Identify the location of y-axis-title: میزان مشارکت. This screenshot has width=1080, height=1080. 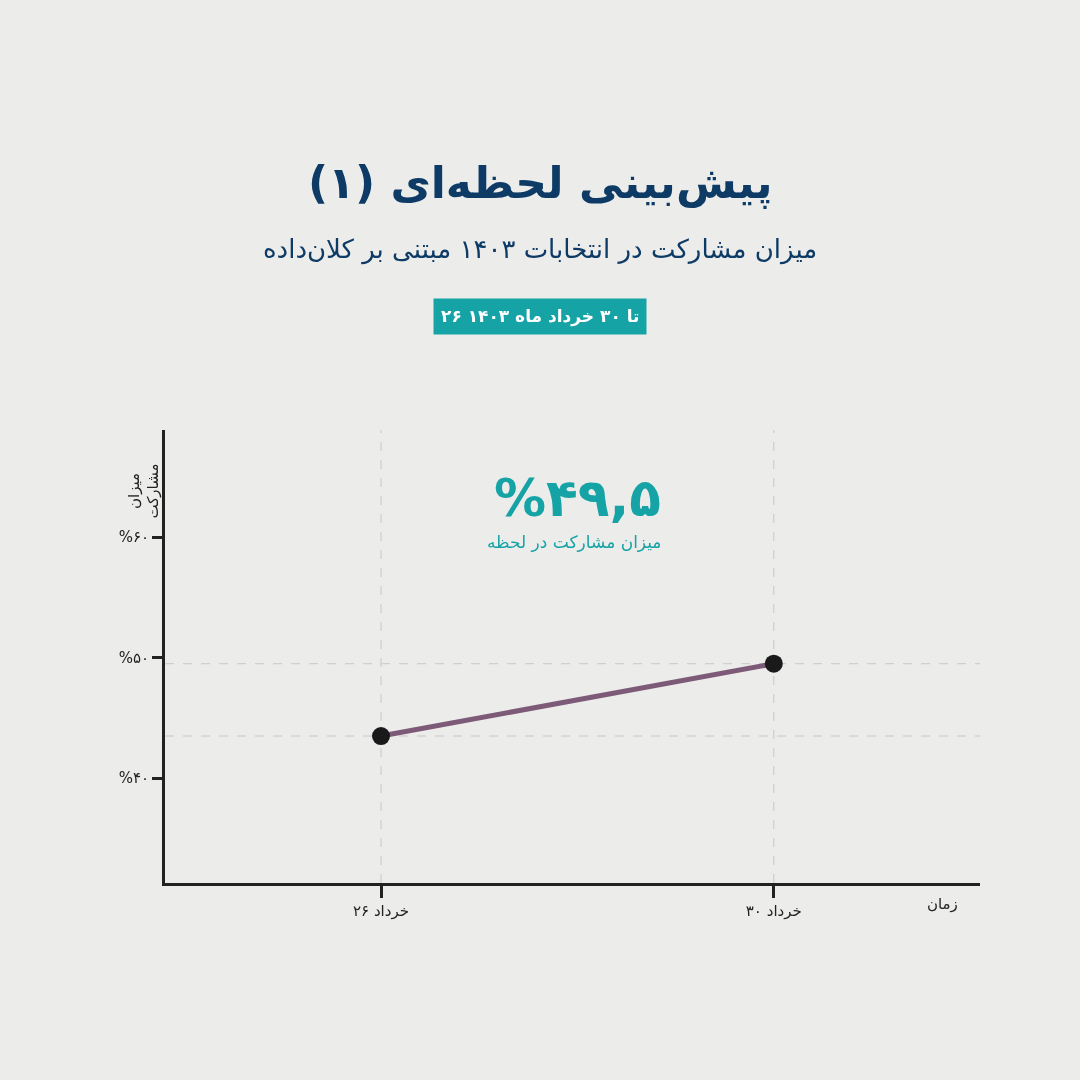
(143, 491).